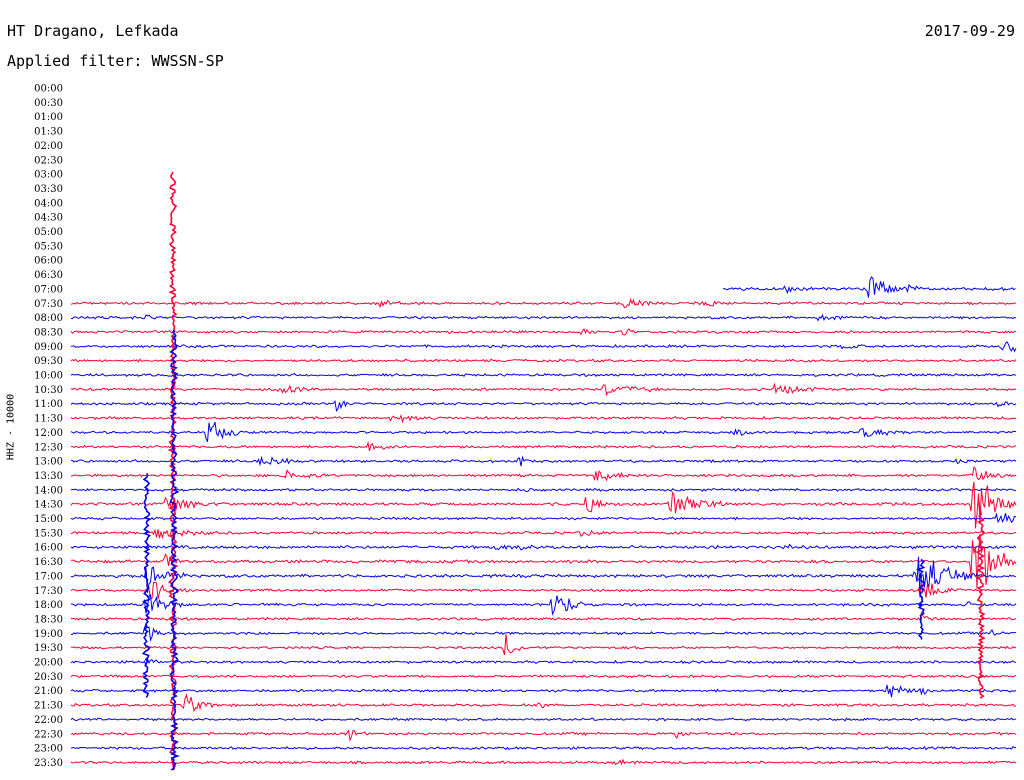 The height and width of the screenshot is (780, 1024). Describe the element at coordinates (48, 218) in the screenshot. I see `time-label-0430: 04:30` at that location.